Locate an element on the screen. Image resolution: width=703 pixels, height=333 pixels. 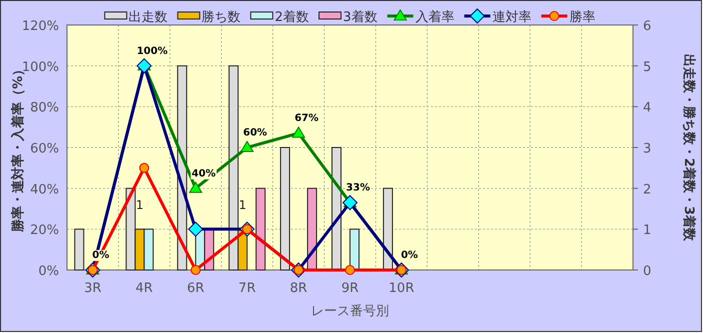
data-label: 40% is located at coordinates (204, 174).